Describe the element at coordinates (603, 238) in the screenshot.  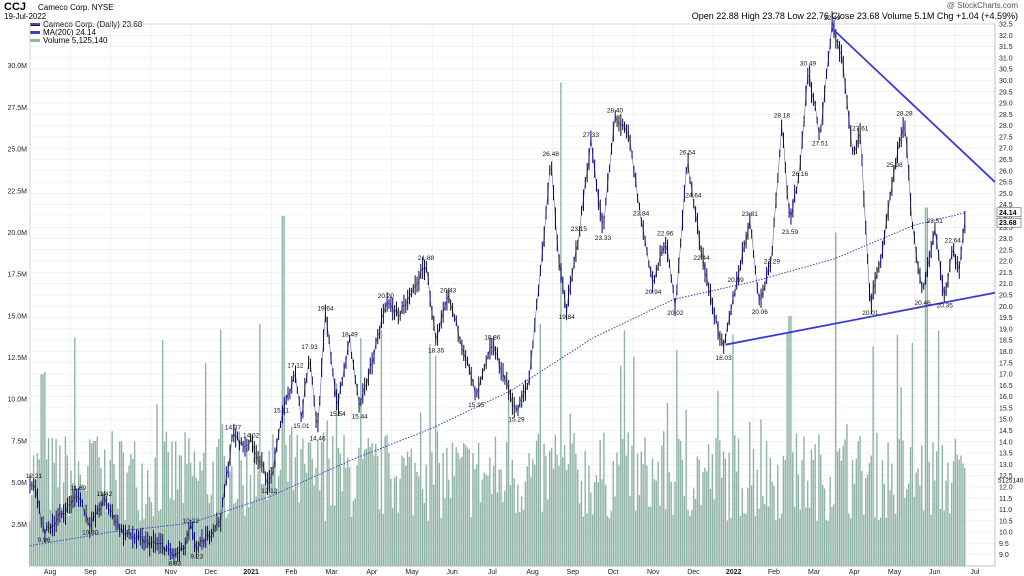
I see `peak-trough-label: 23.33` at that location.